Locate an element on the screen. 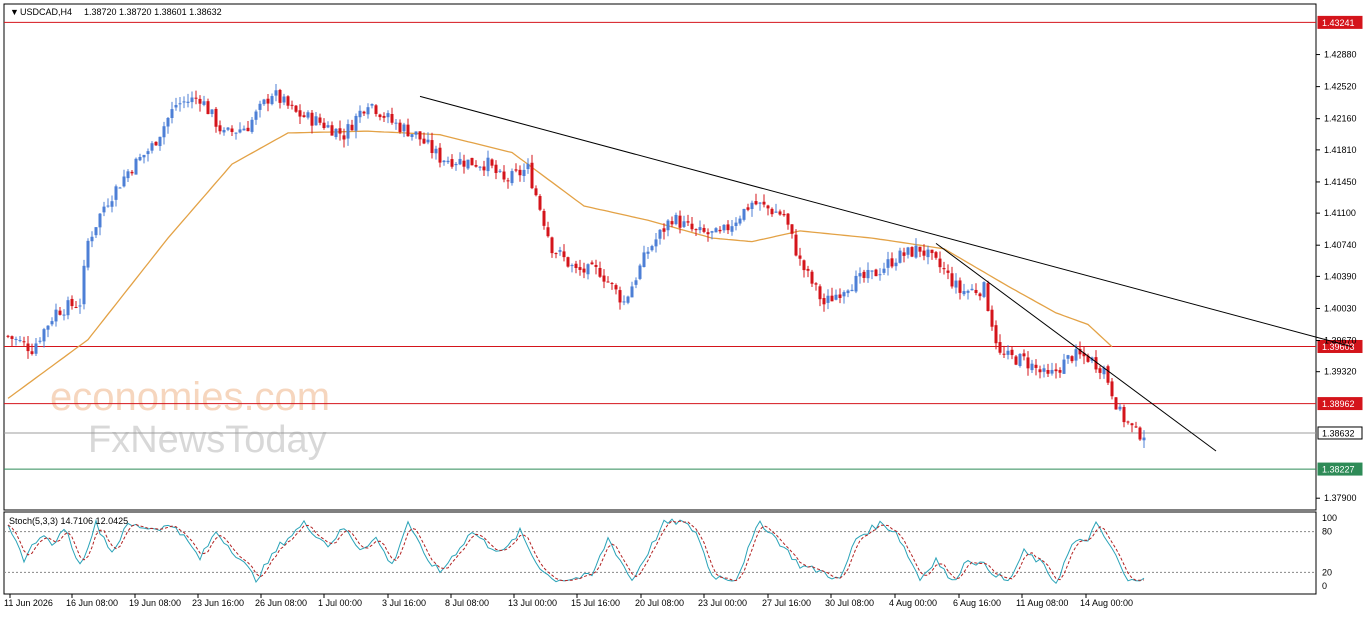 This screenshot has height=620, width=1366. x-tick-label: 8 Jul 08:00 is located at coordinates (467, 603).